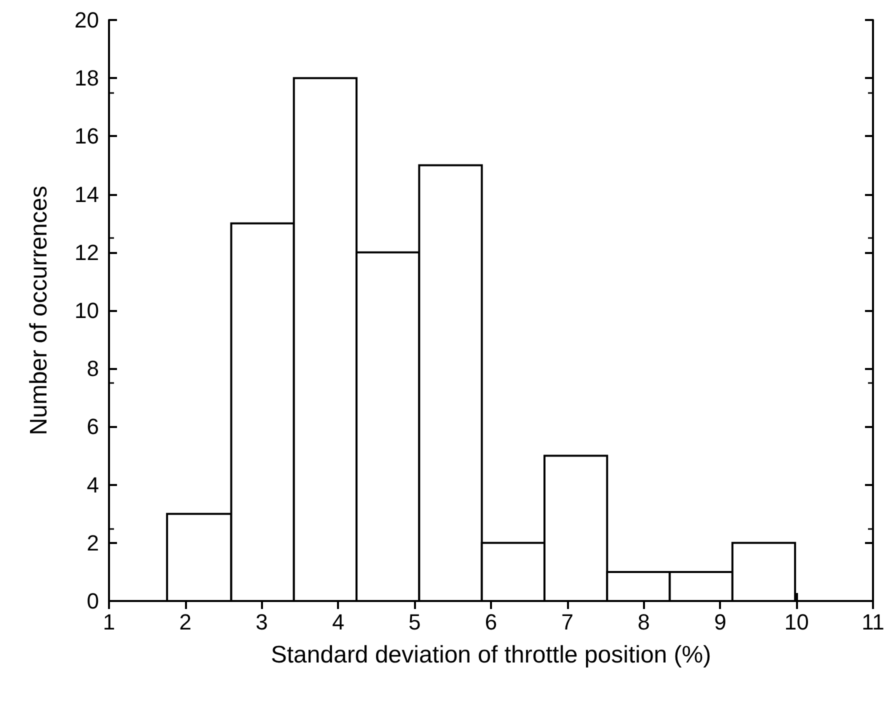 The width and height of the screenshot is (892, 713). I want to click on x-axis-title: Standard deviation of throttle position (%), so click(491, 655).